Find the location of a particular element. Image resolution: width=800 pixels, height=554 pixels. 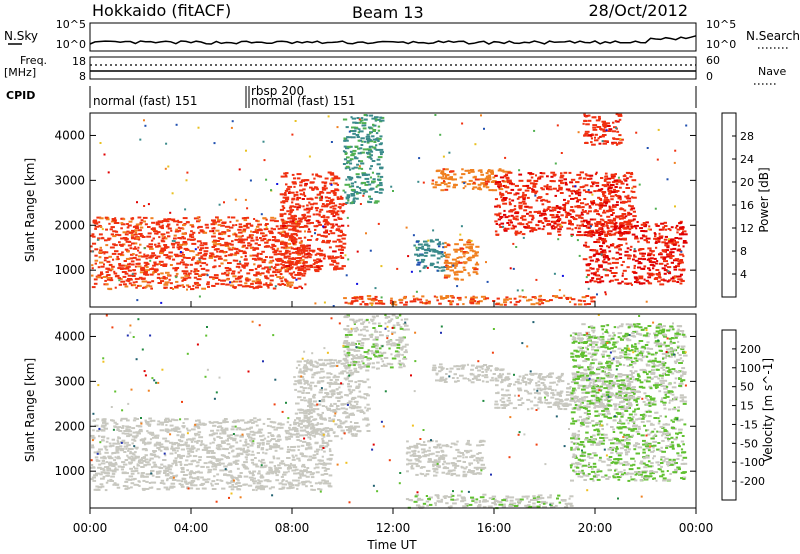

noise-sky-trace is located at coordinates (393, 40).